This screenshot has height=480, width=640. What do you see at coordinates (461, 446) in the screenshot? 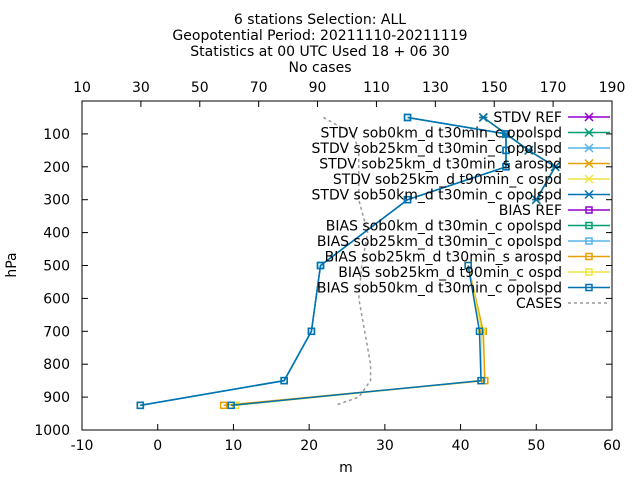
I see `x-tick-label: 40` at bounding box center [461, 446].